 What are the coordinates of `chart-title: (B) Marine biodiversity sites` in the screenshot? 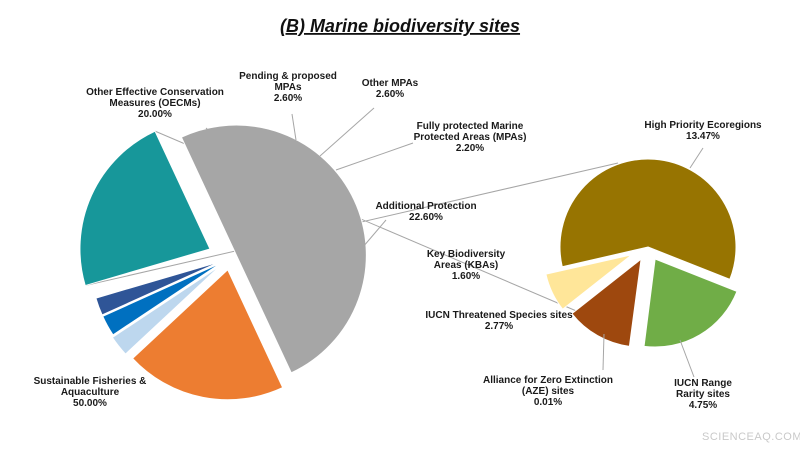 It's located at (400, 26).